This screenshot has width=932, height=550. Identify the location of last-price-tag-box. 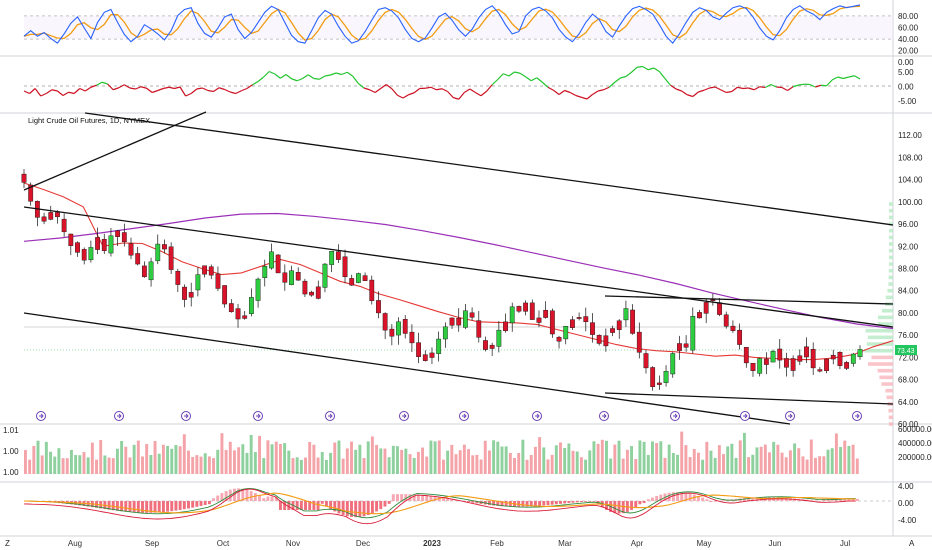
(906, 350).